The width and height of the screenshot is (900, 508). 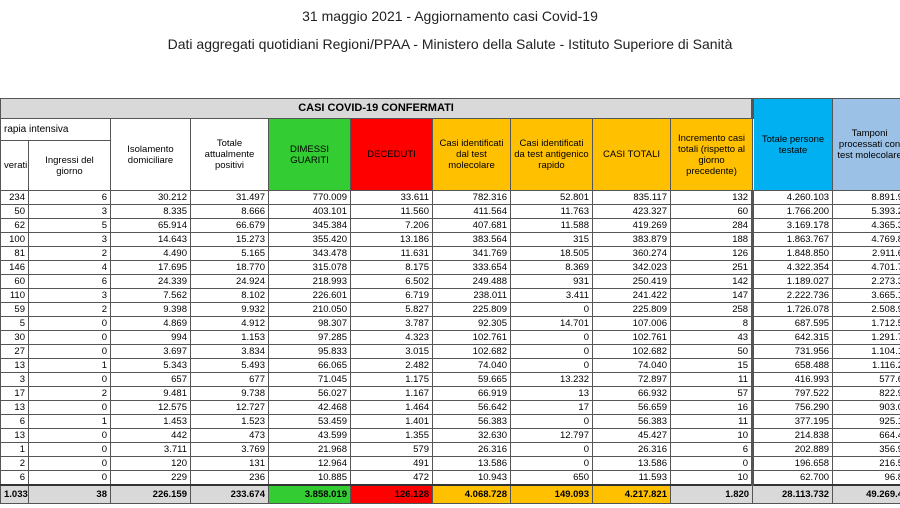 I want to click on cell: 26.316, so click(x=631, y=449).